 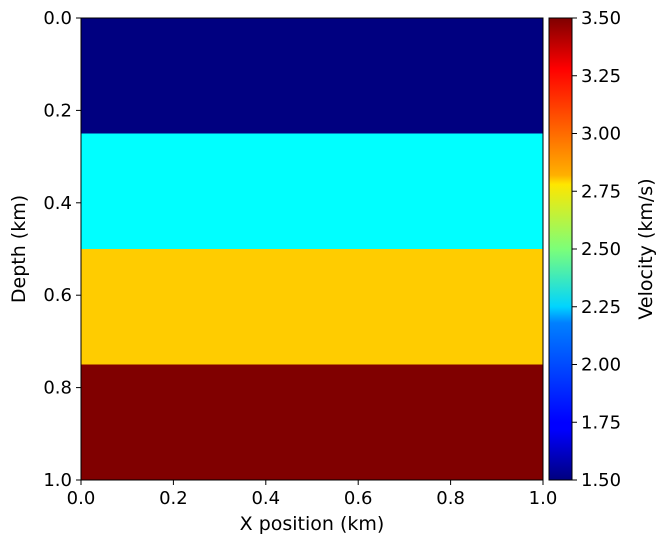 I want to click on colorbar-label: Velocity (km/s), so click(x=646, y=248).